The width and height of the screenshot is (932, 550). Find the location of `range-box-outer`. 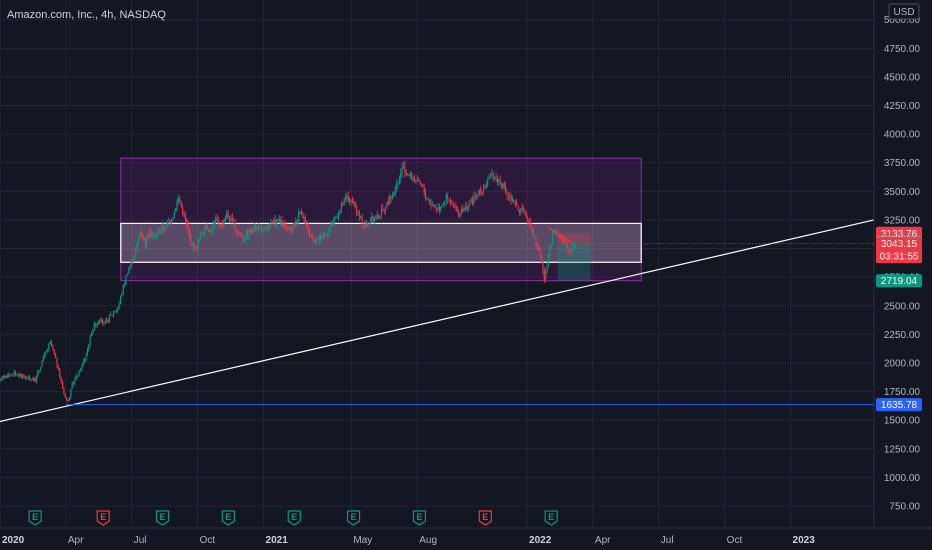

range-box-outer is located at coordinates (381, 219).